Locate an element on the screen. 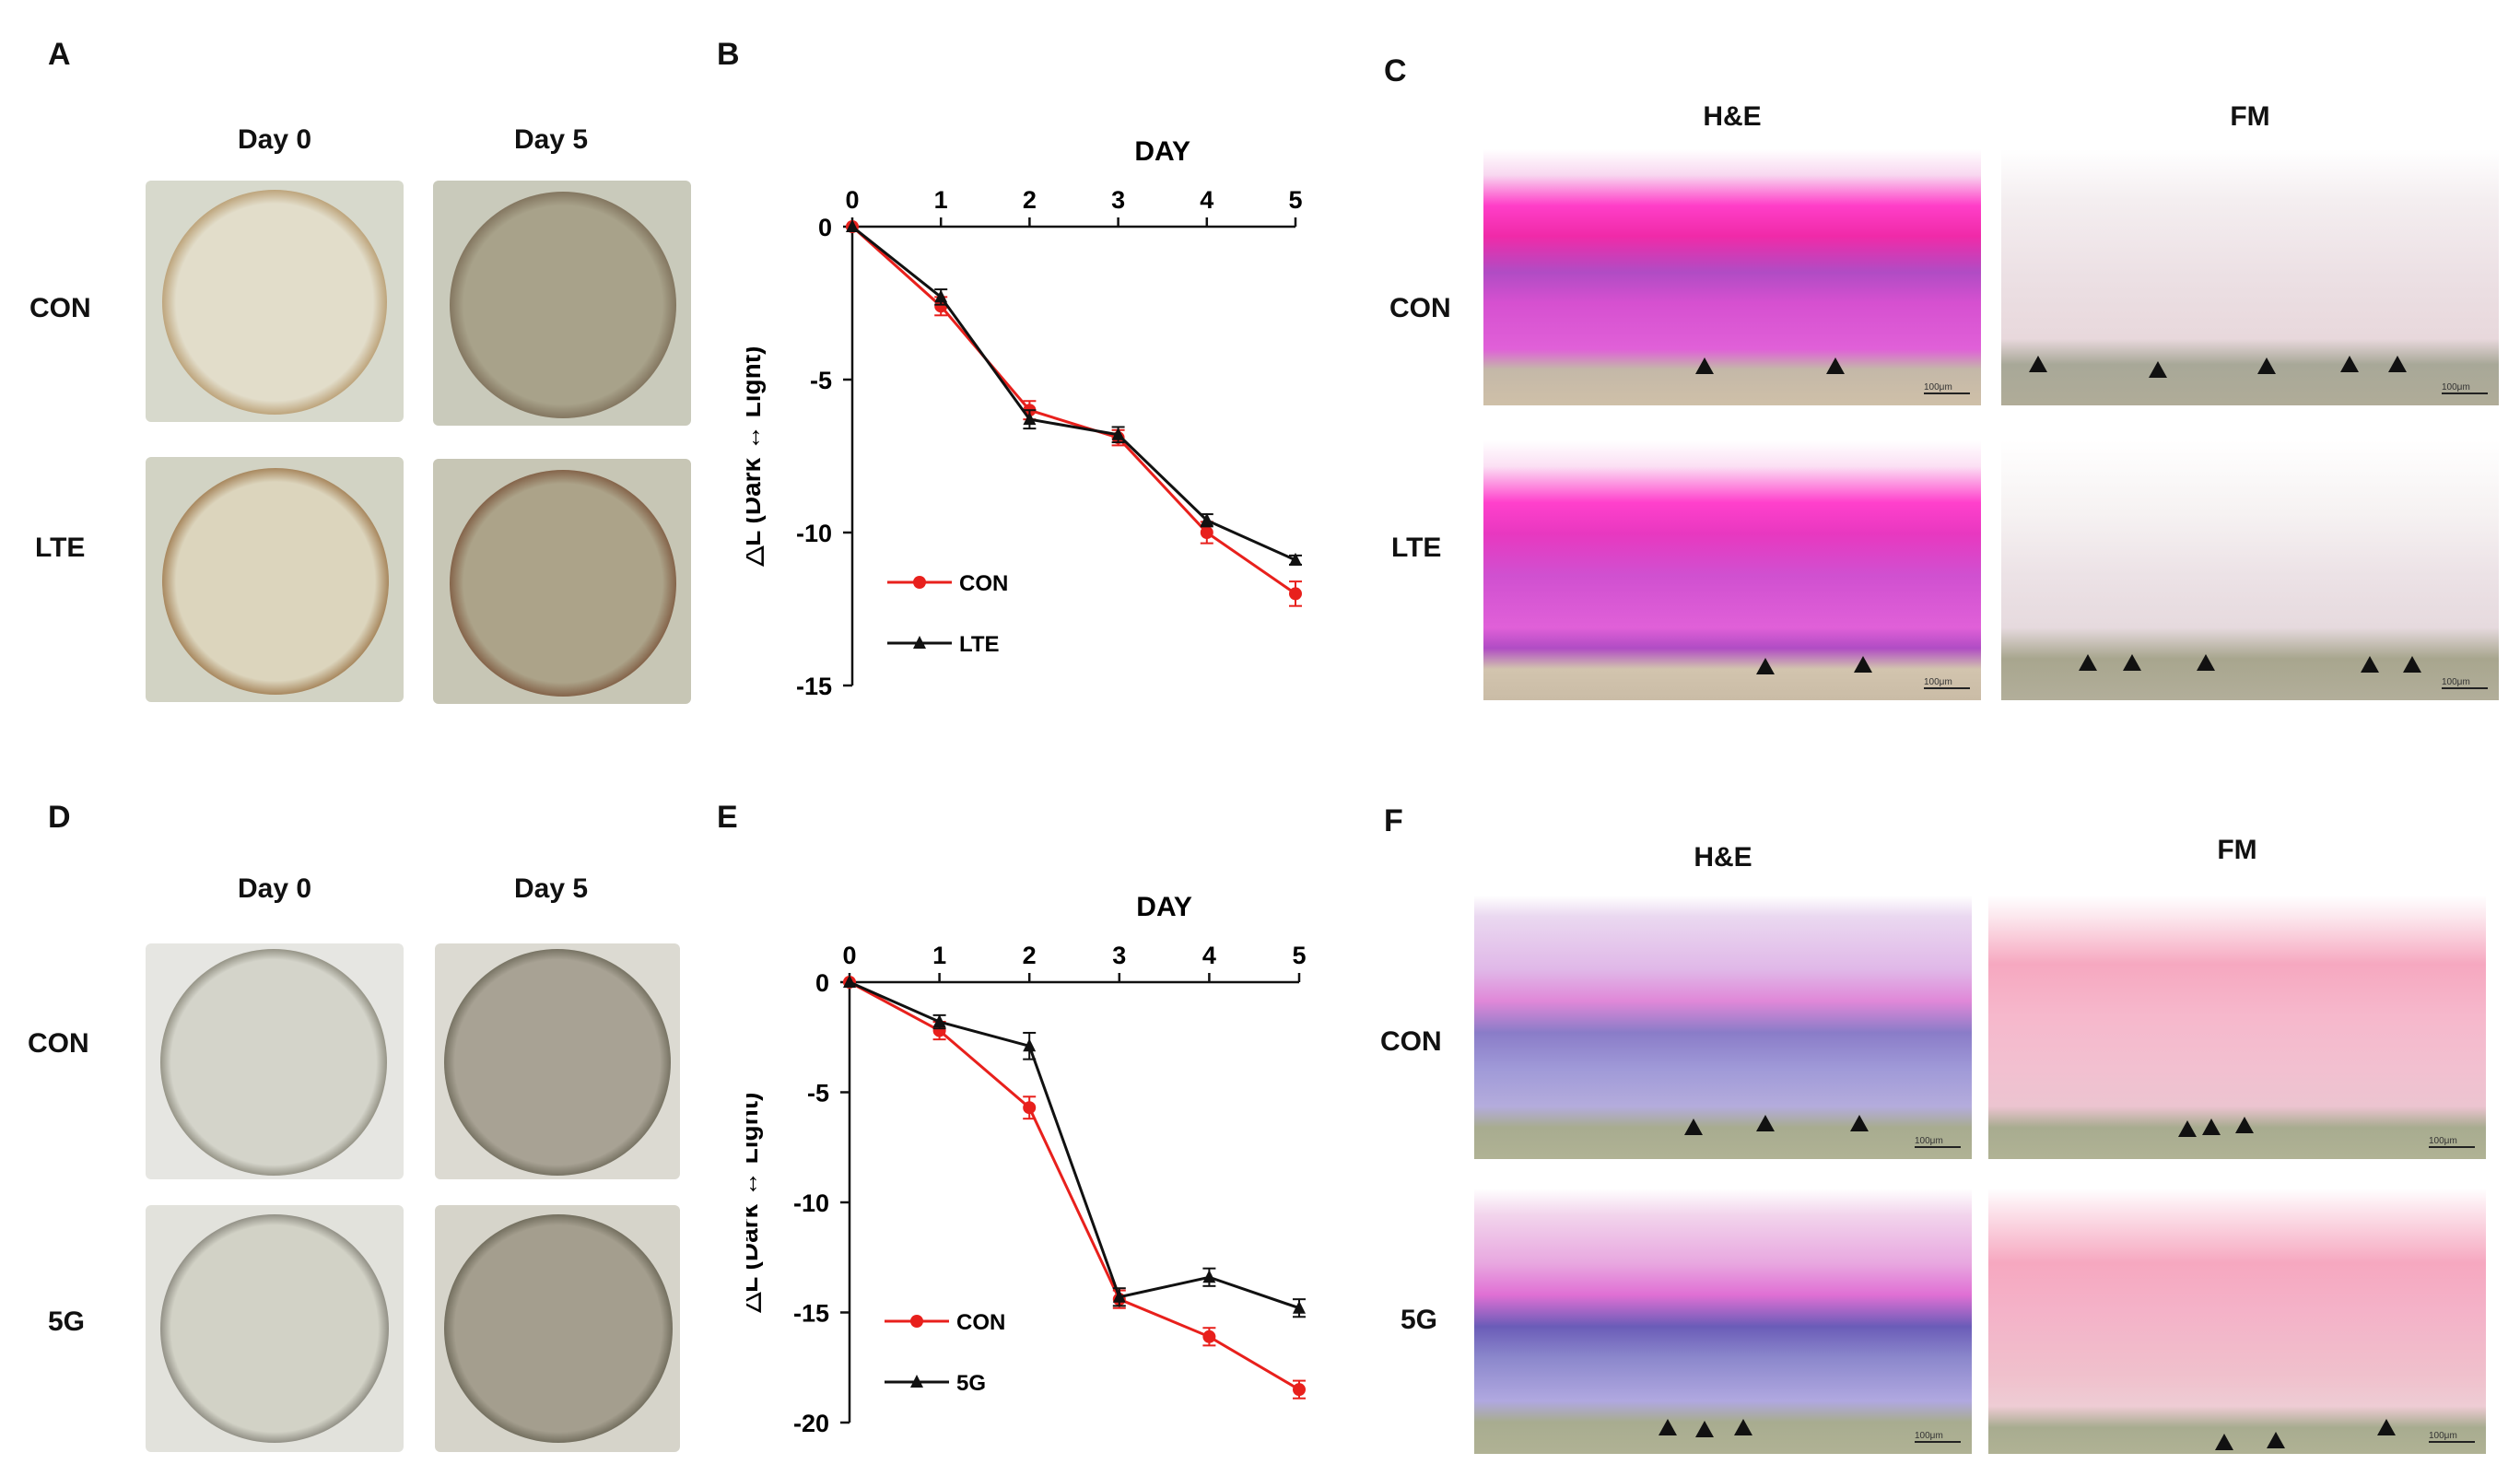 Image resolution: width=2520 pixels, height=1476 pixels. histology-c-he-con: 100μm is located at coordinates (1732, 277).